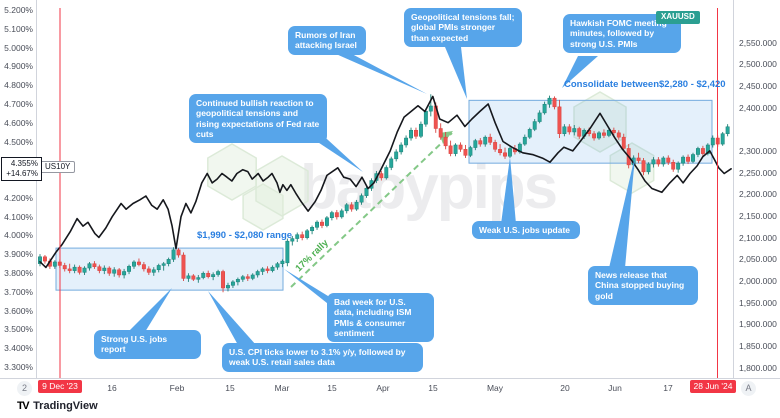 This screenshot has width=780, height=418. I want to click on right-axis-tick: 2,300.000, so click(758, 151).